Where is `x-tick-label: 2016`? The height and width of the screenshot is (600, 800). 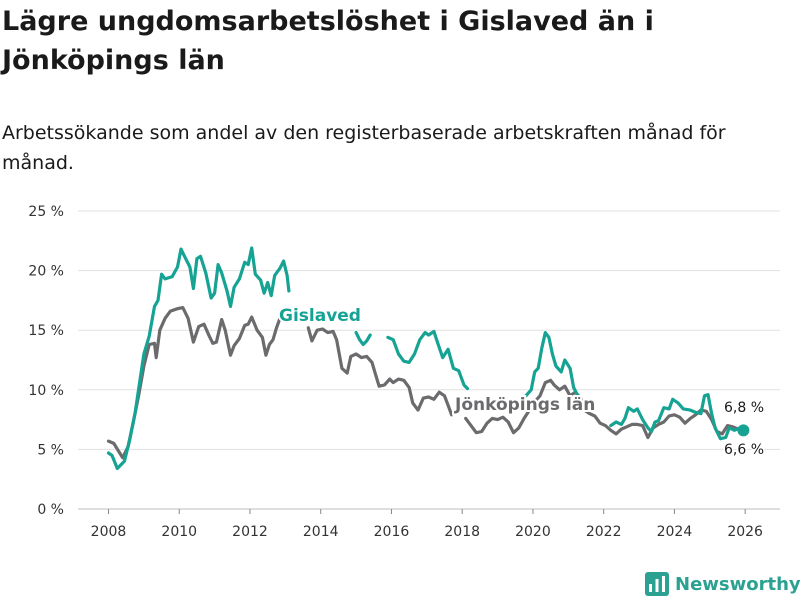
x-tick-label: 2016 is located at coordinates (392, 532).